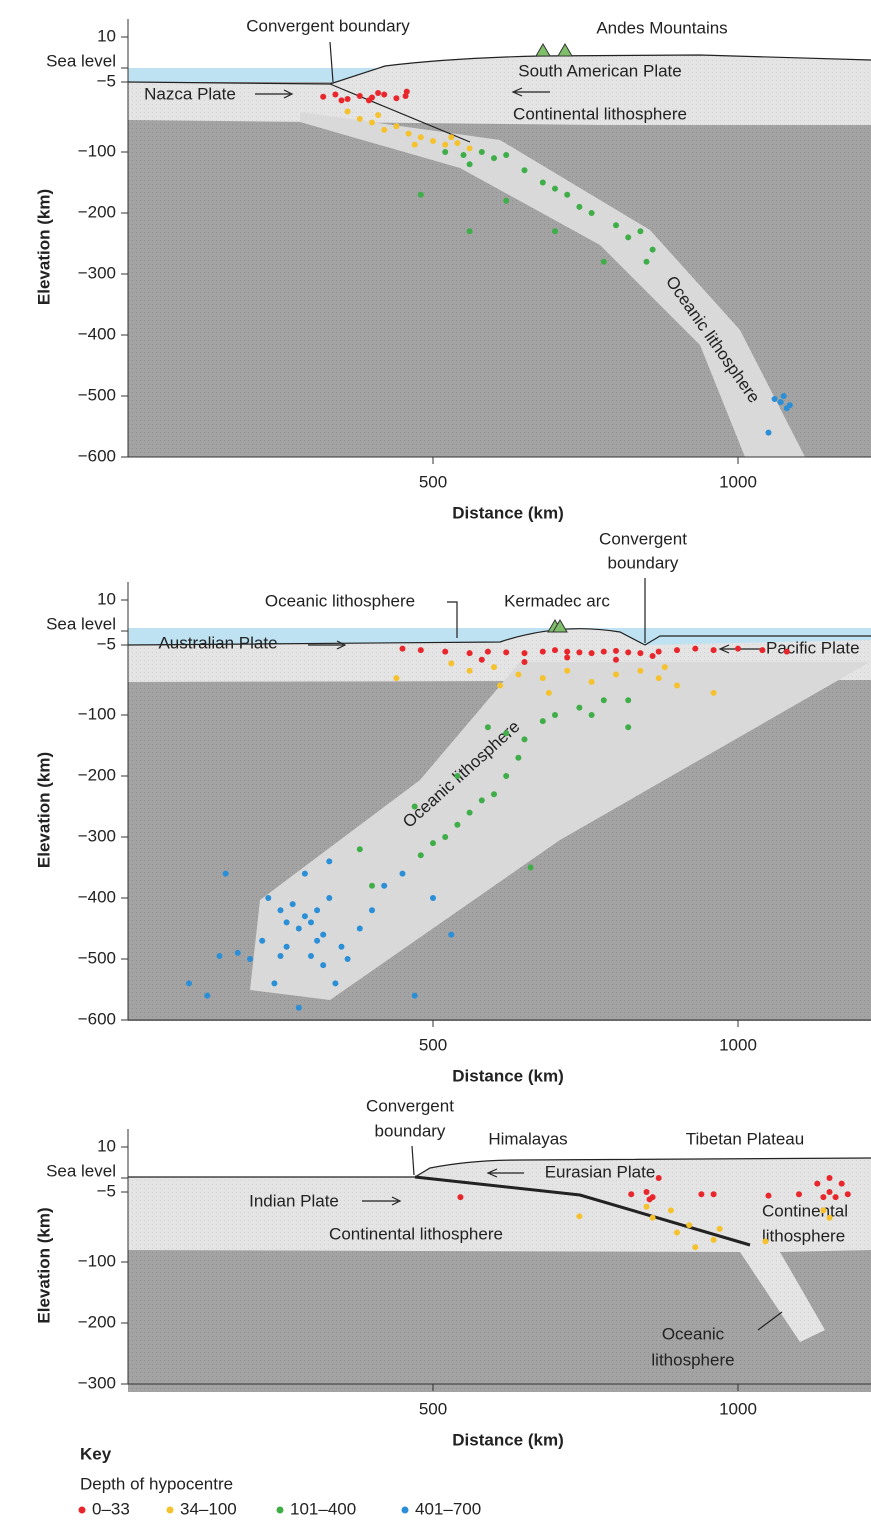 Image resolution: width=871 pixels, height=1520 pixels. What do you see at coordinates (433, 1044) in the screenshot?
I see `x-tick-label: 500` at bounding box center [433, 1044].